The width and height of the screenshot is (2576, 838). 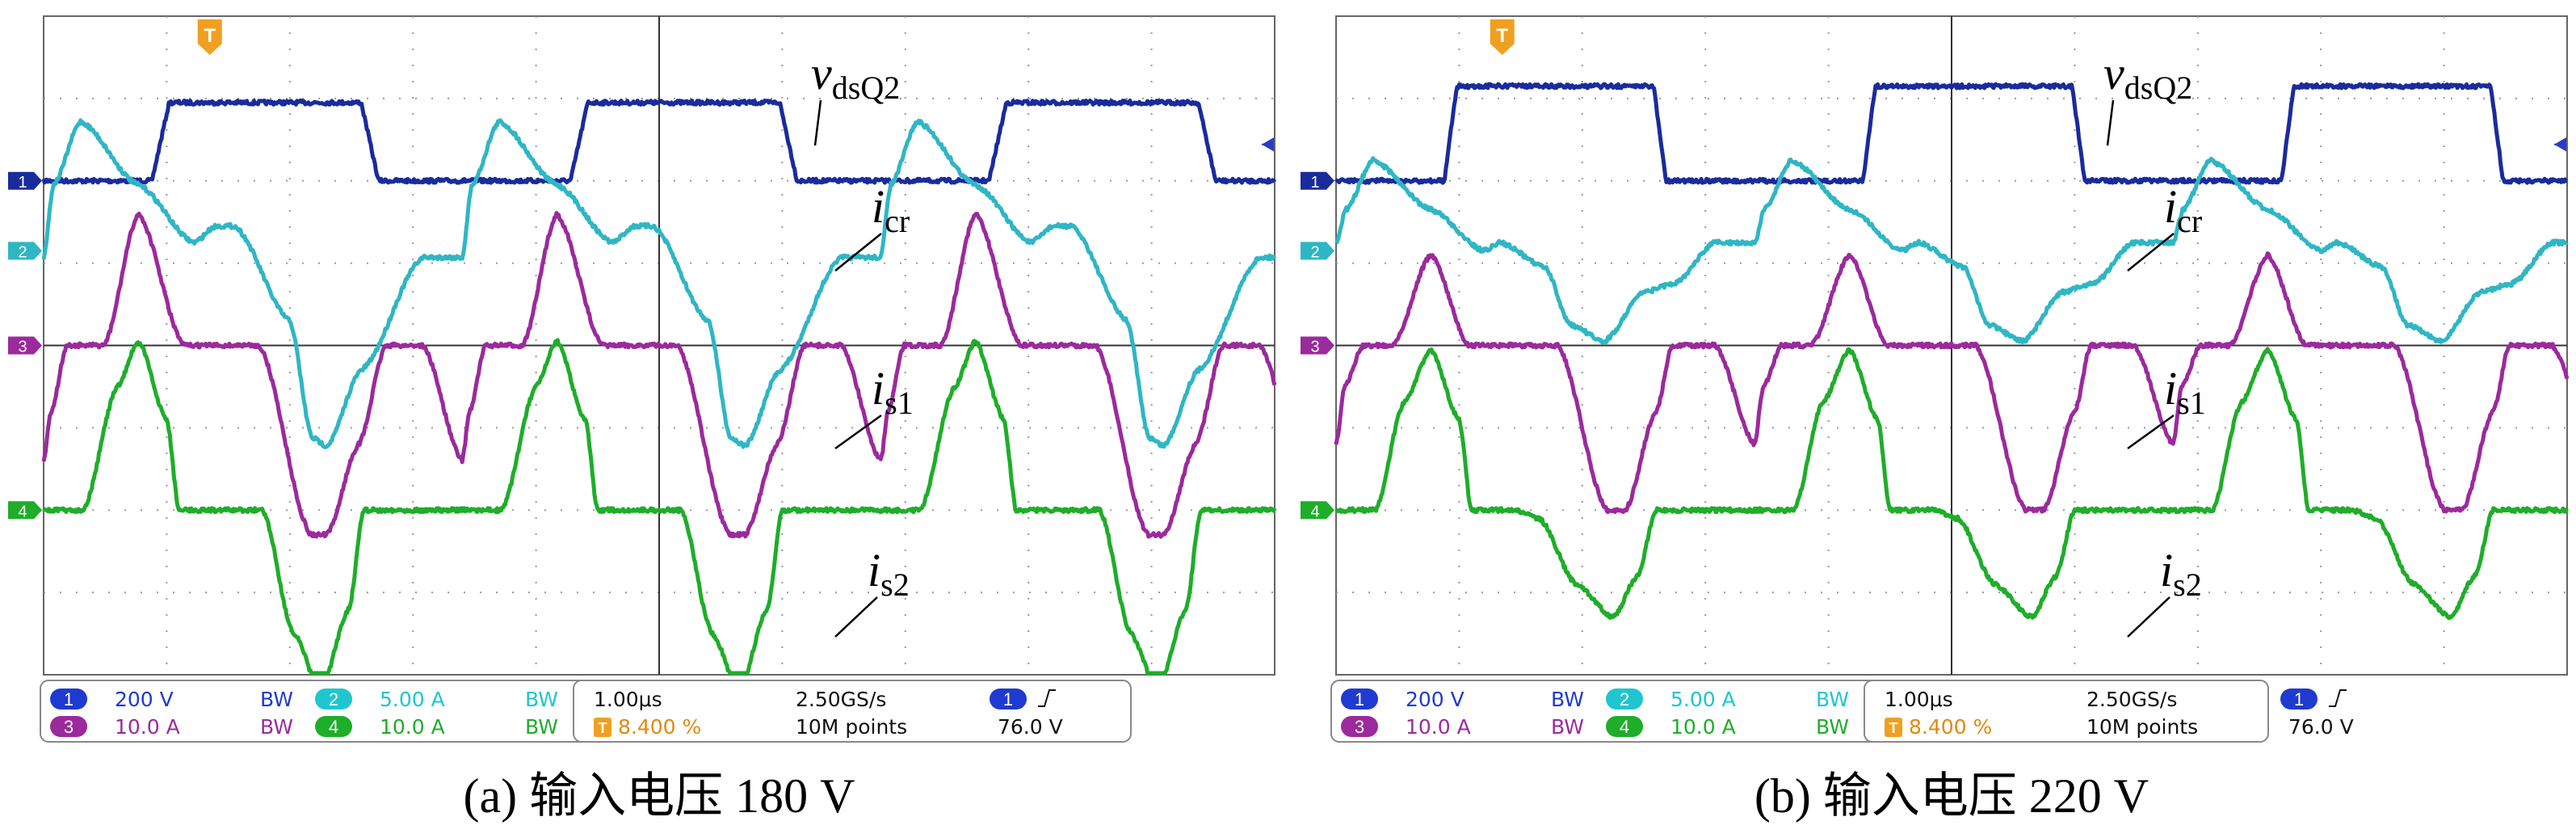 What do you see at coordinates (895, 584) in the screenshot?
I see `annotation-subscript: s2` at bounding box center [895, 584].